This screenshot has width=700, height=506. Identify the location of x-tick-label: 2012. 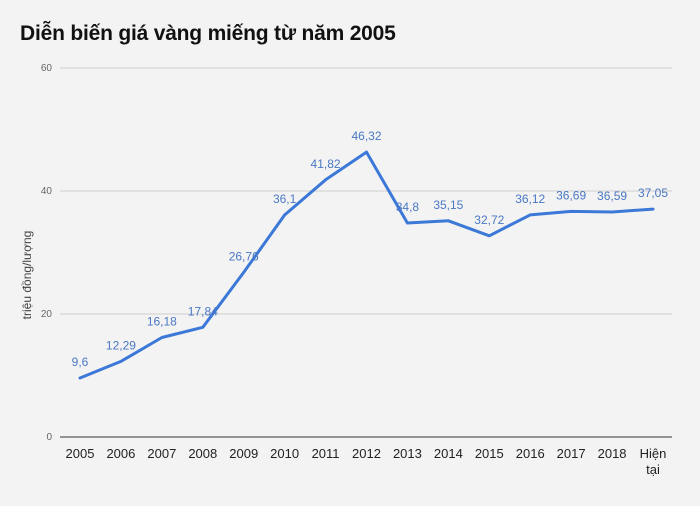
(366, 453).